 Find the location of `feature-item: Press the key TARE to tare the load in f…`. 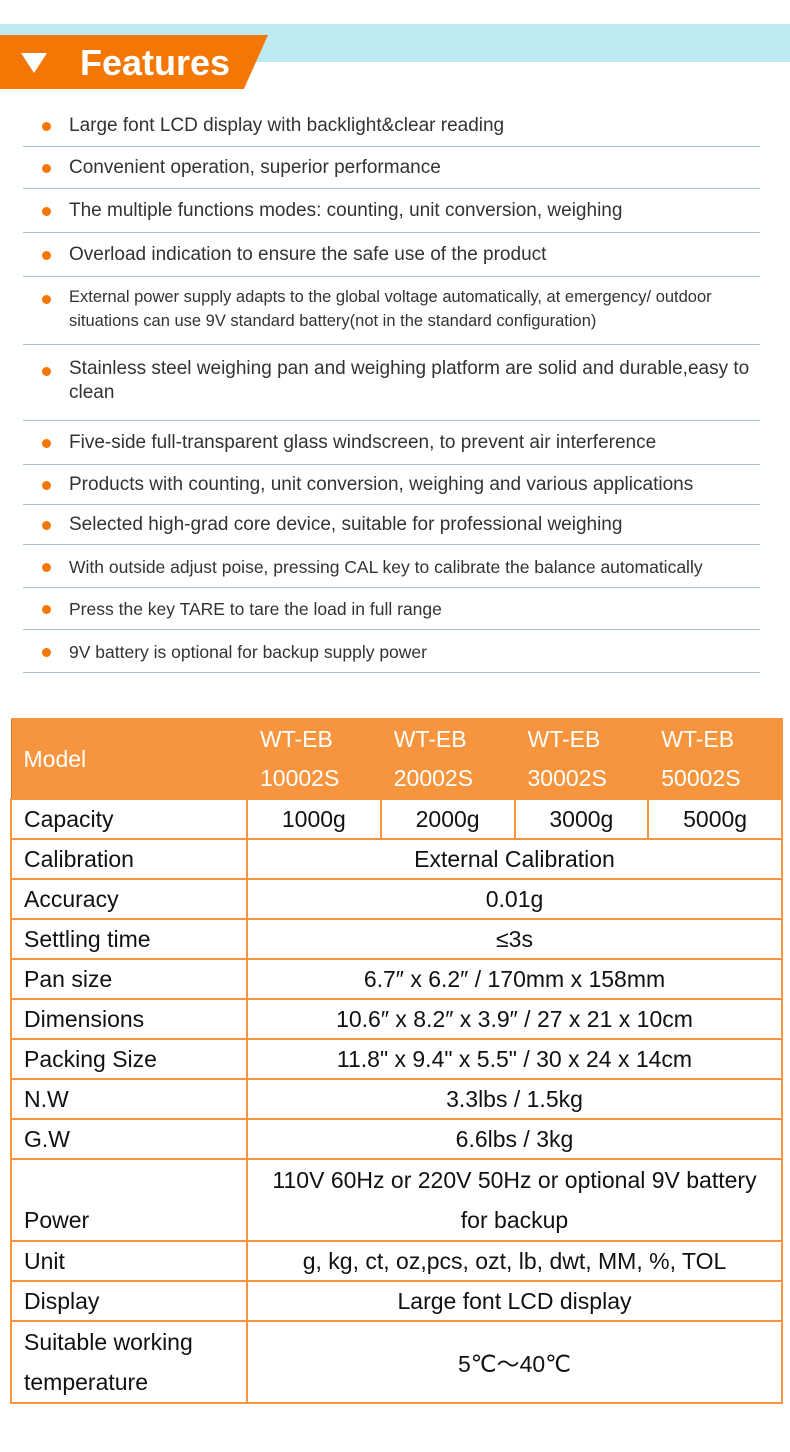

feature-item: Press the key TARE to tare the load in f… is located at coordinates (391, 609).